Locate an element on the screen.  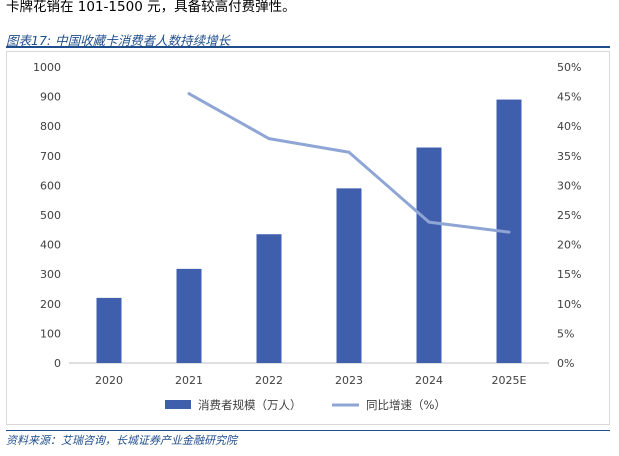
y-left-tick-label: 900 is located at coordinates (50, 97).